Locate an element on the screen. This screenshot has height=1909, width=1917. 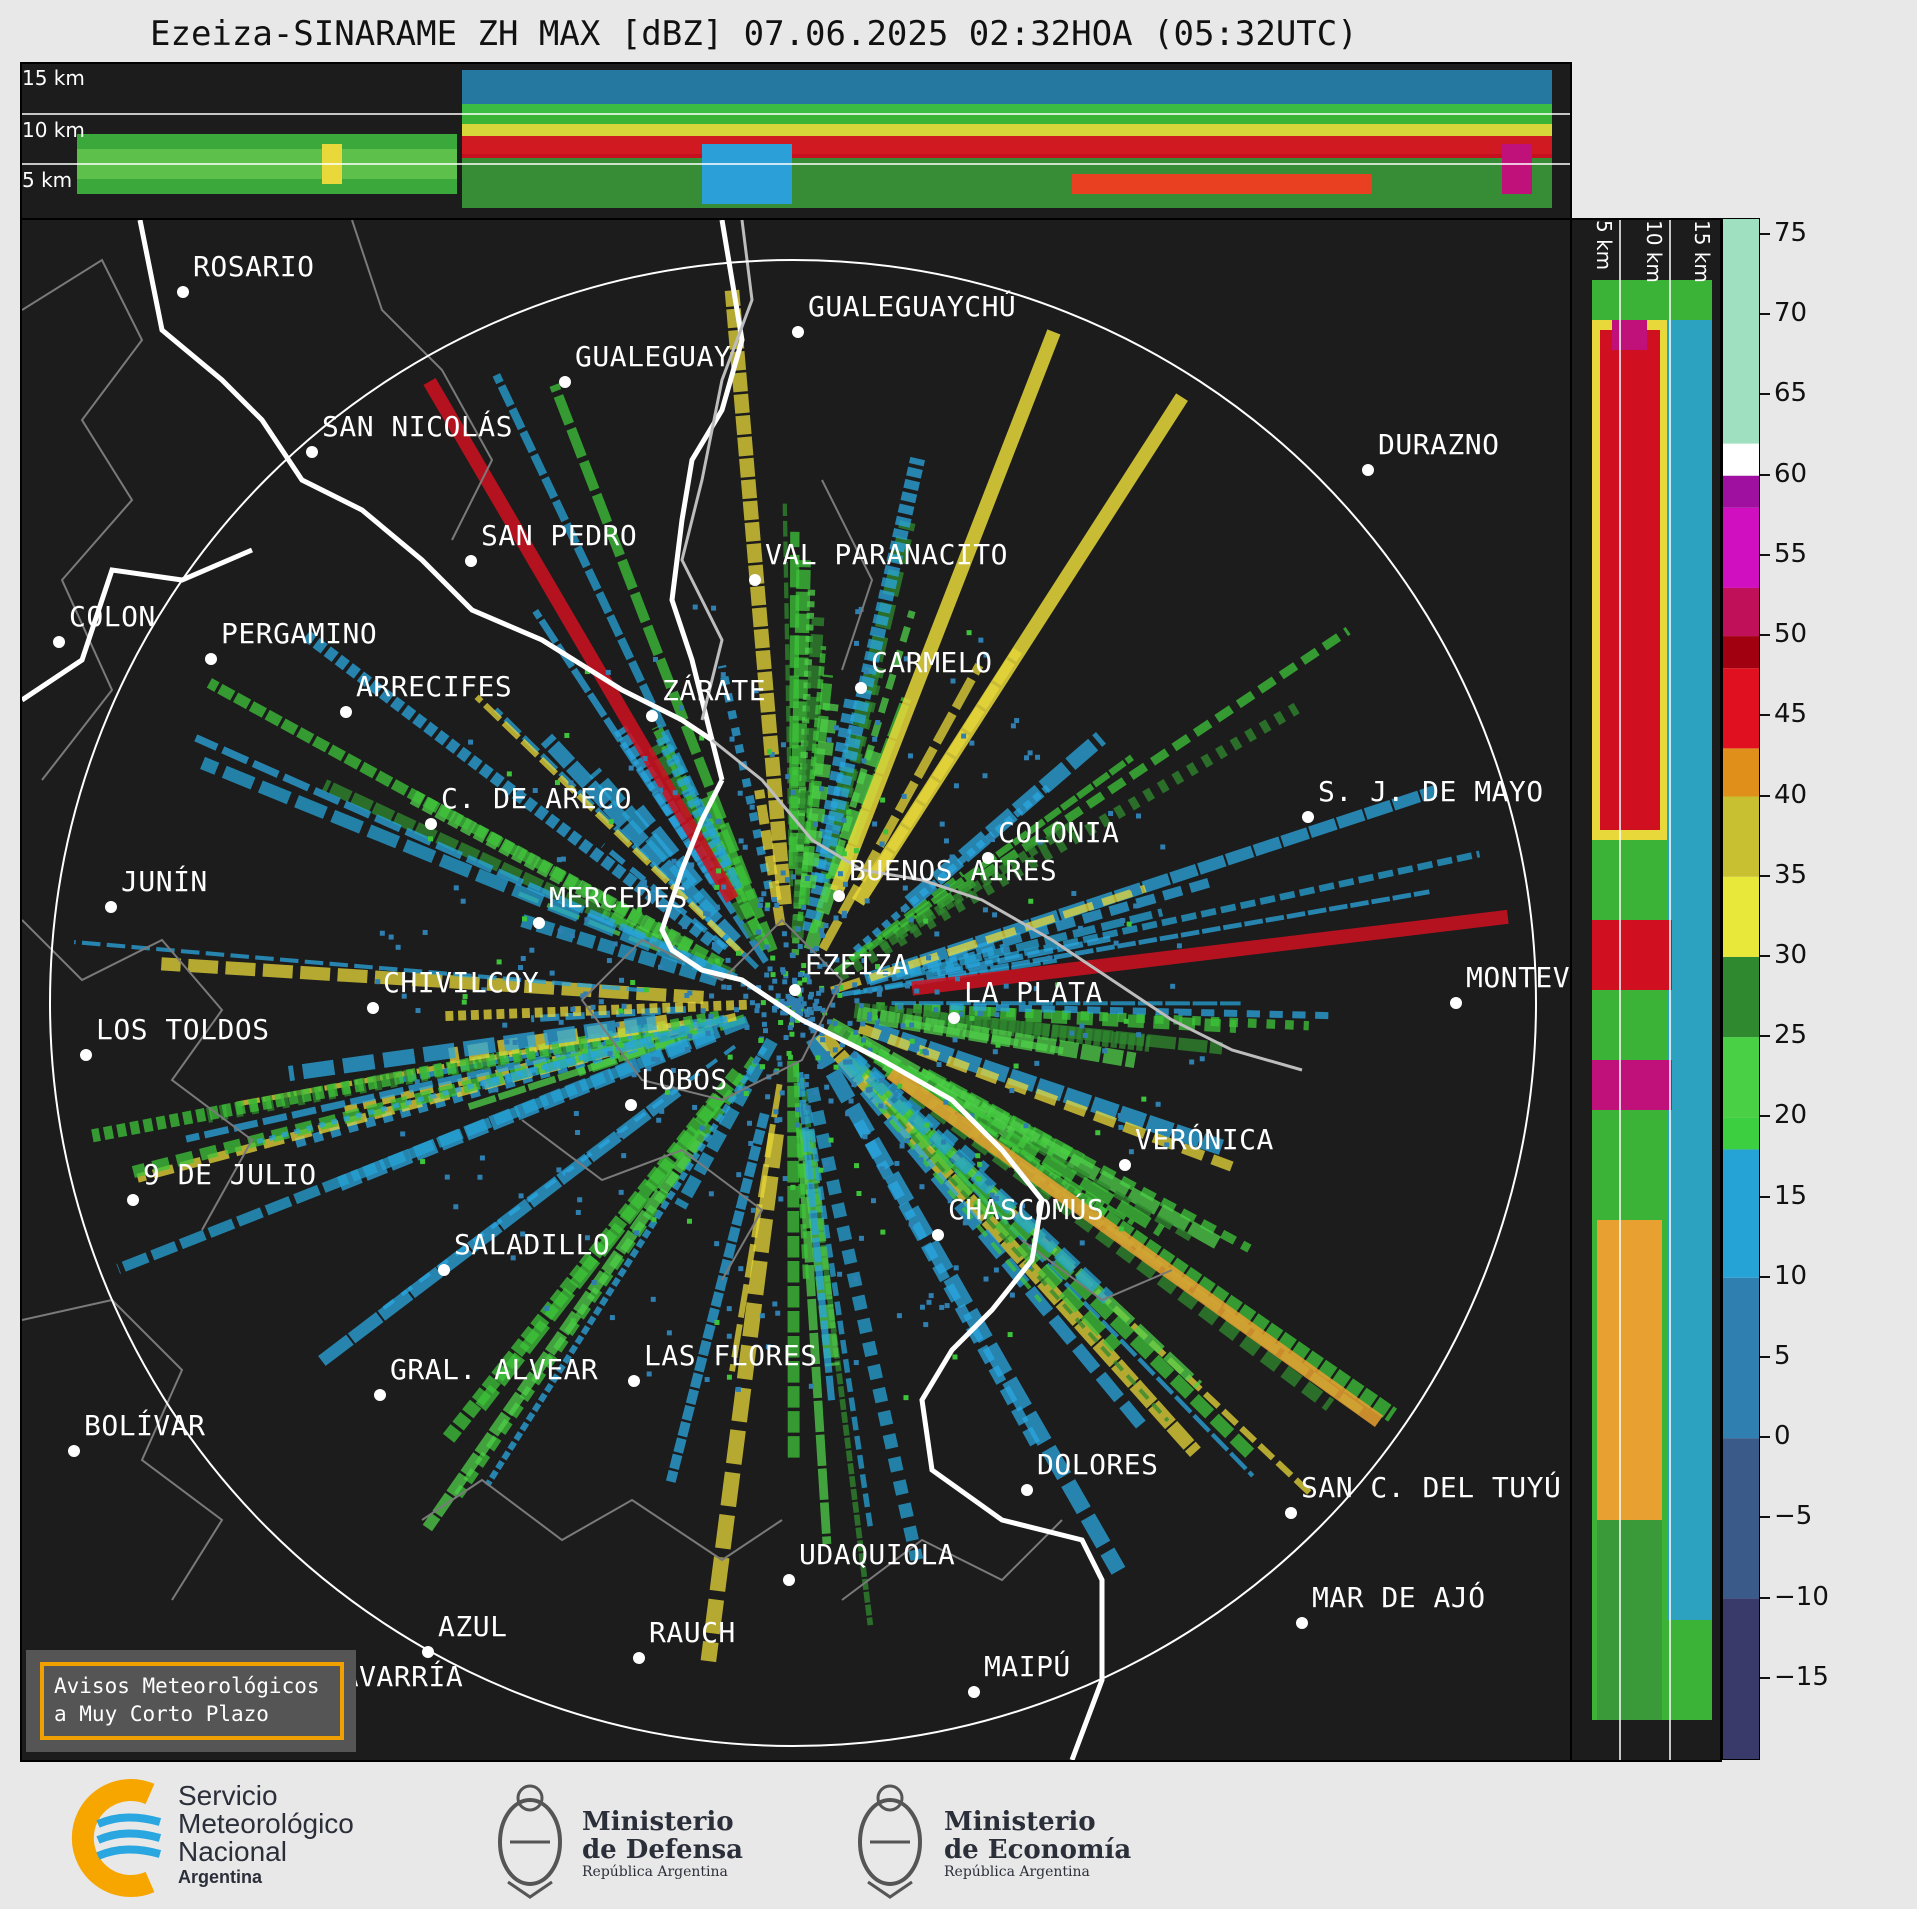
colorbar-tick is located at coordinates (1765, 1597).